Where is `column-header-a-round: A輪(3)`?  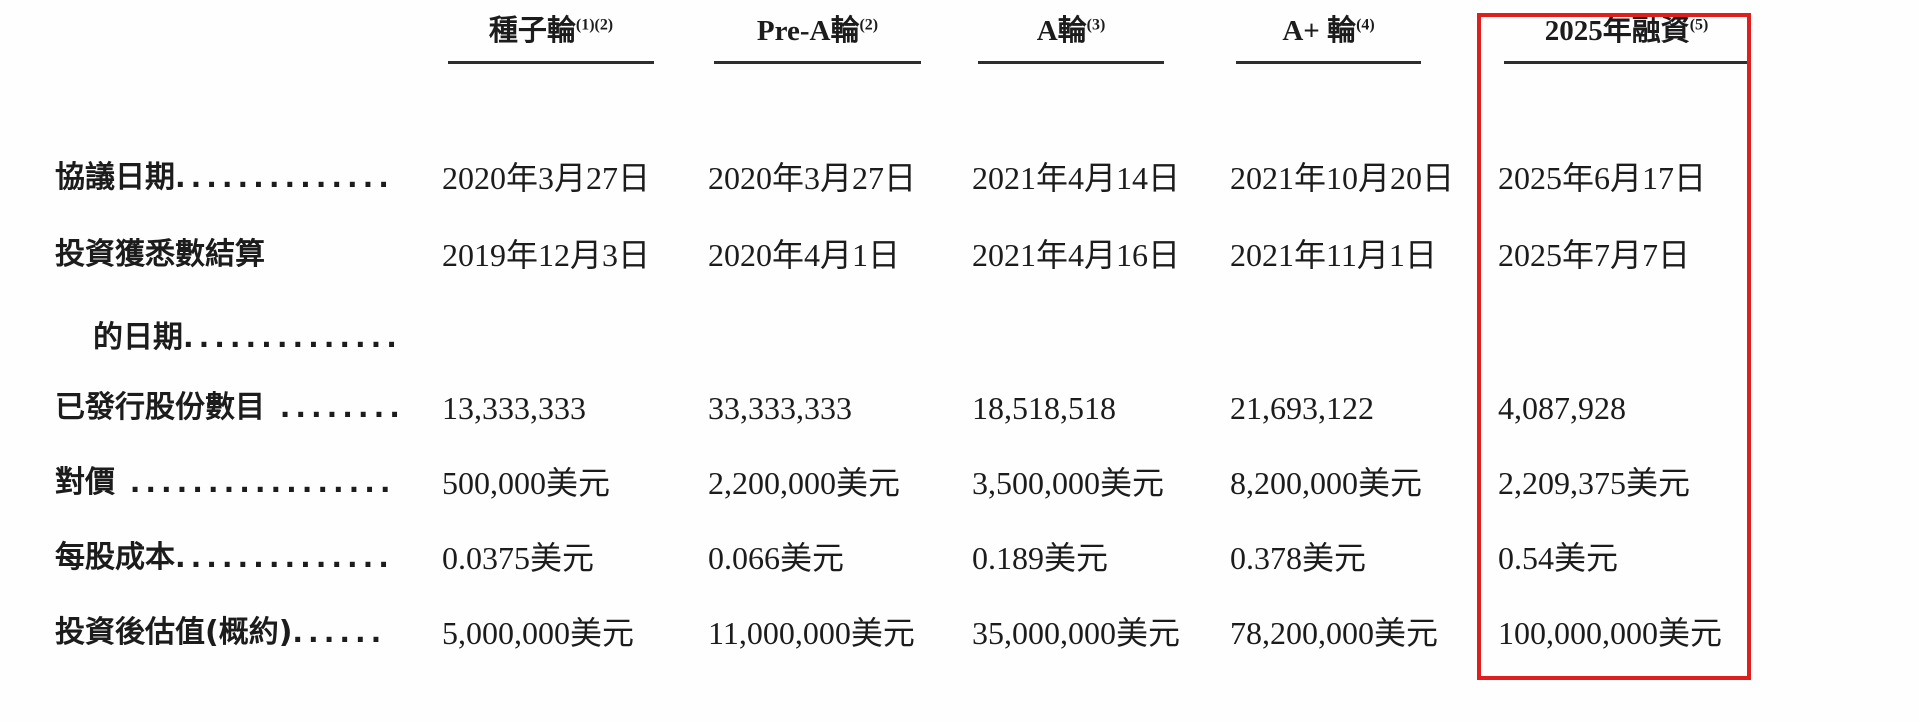 column-header-a-round: A輪(3) is located at coordinates (1101, 39).